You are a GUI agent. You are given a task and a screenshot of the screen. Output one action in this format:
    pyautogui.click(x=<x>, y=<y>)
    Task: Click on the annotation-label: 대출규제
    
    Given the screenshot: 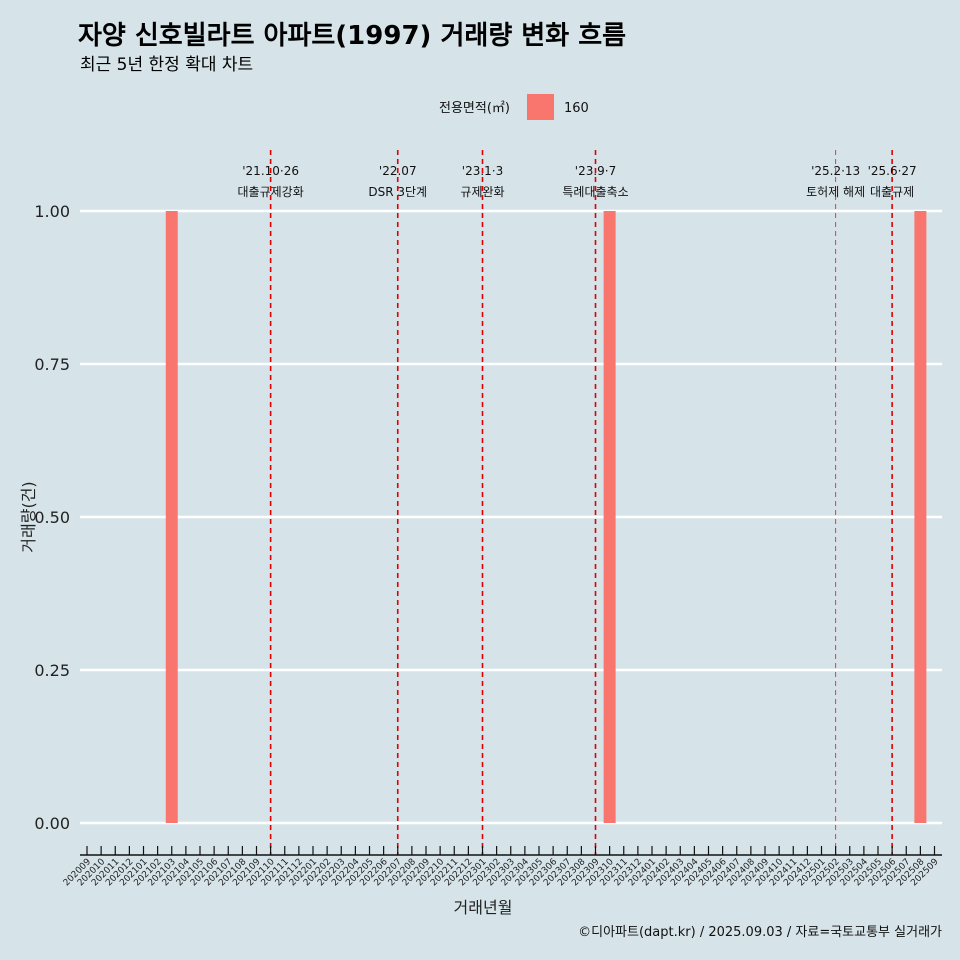 What is the action you would take?
    pyautogui.click(x=892, y=192)
    